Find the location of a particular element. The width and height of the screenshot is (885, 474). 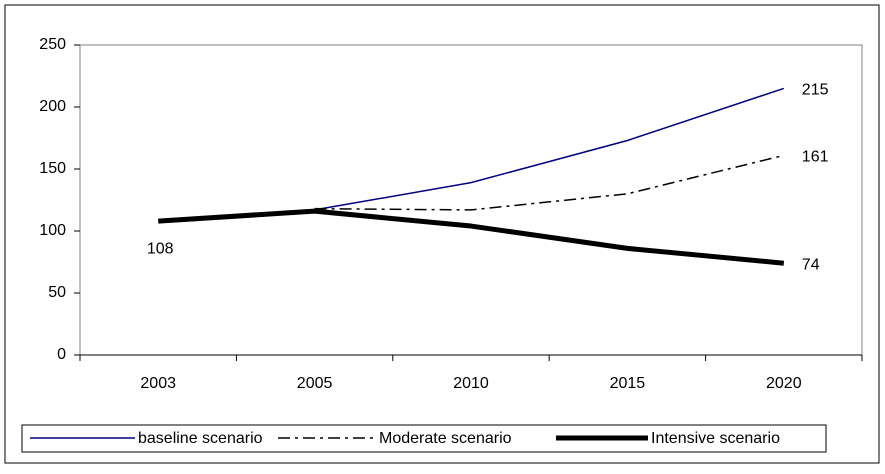

legend-box is located at coordinates (424, 438).